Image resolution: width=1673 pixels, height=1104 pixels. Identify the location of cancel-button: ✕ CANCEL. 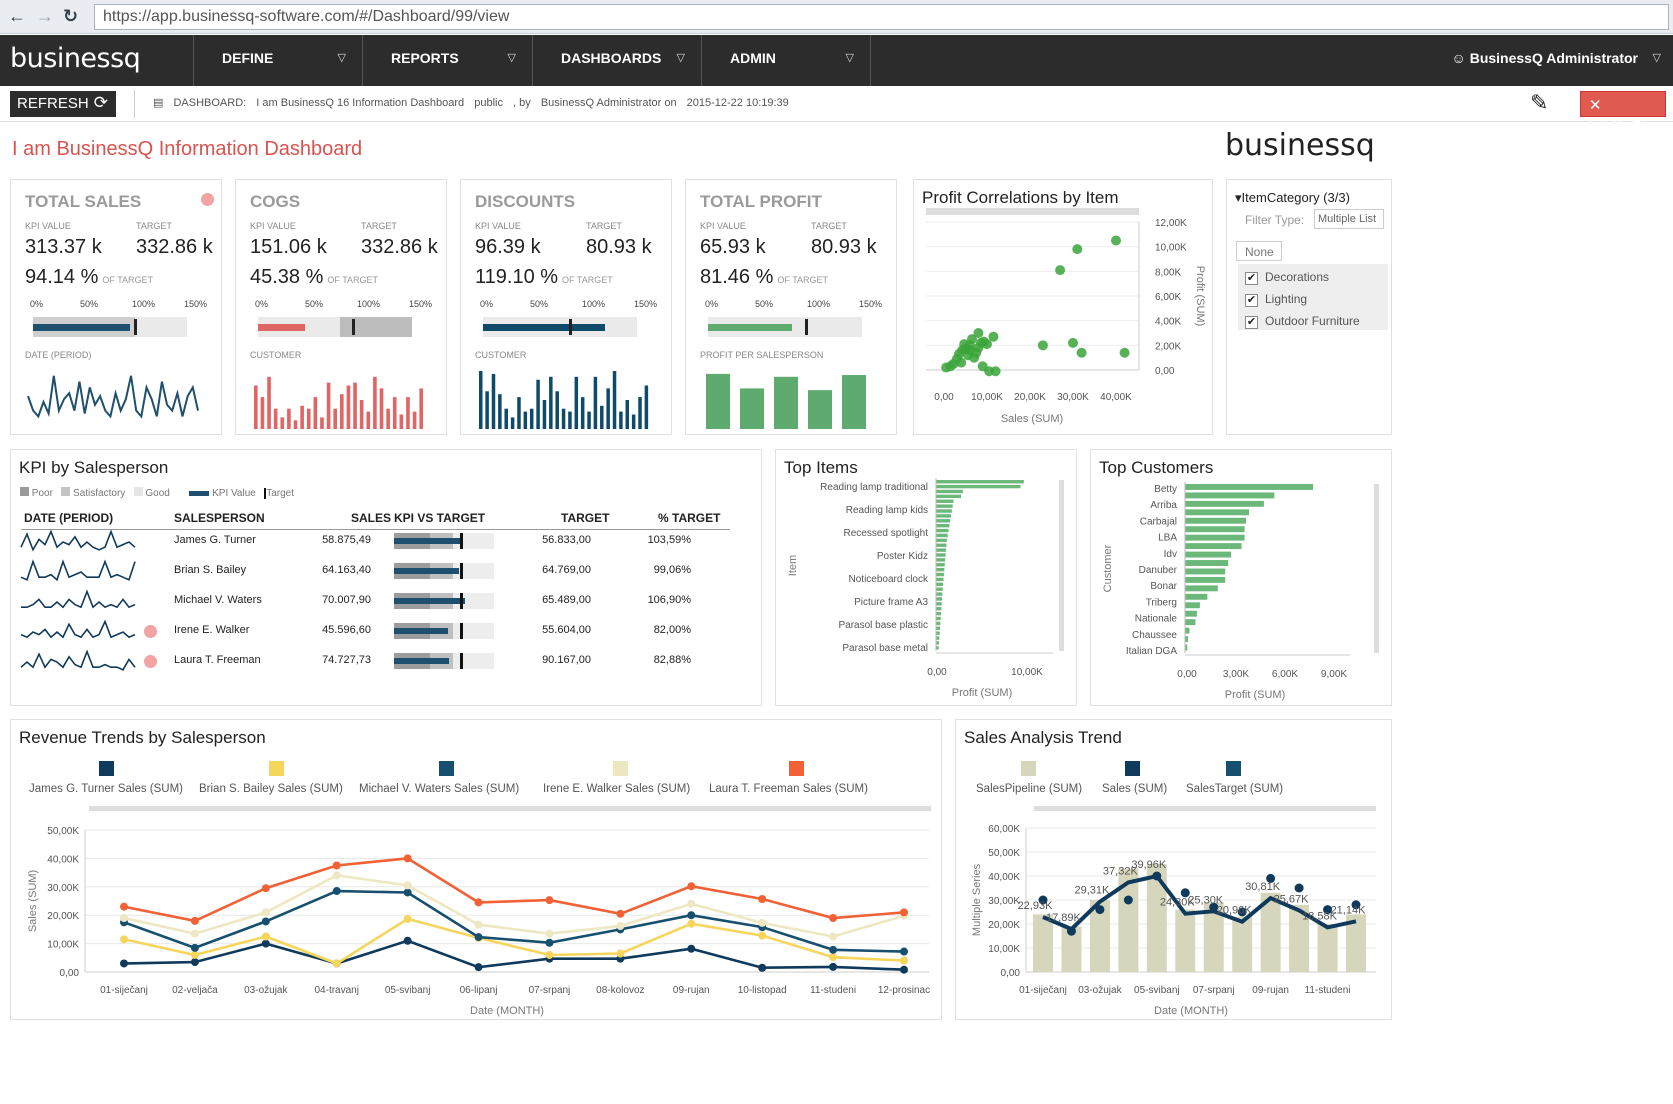
(1623, 111).